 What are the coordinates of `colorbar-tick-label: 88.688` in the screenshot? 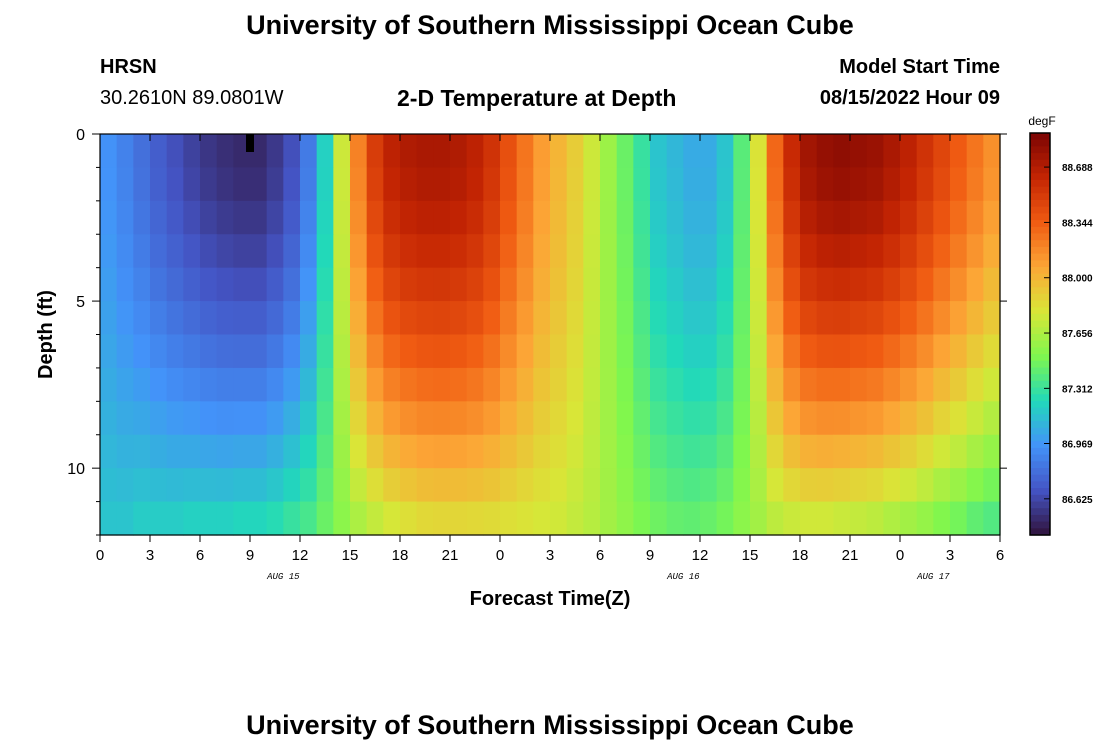 It's located at (1077, 168).